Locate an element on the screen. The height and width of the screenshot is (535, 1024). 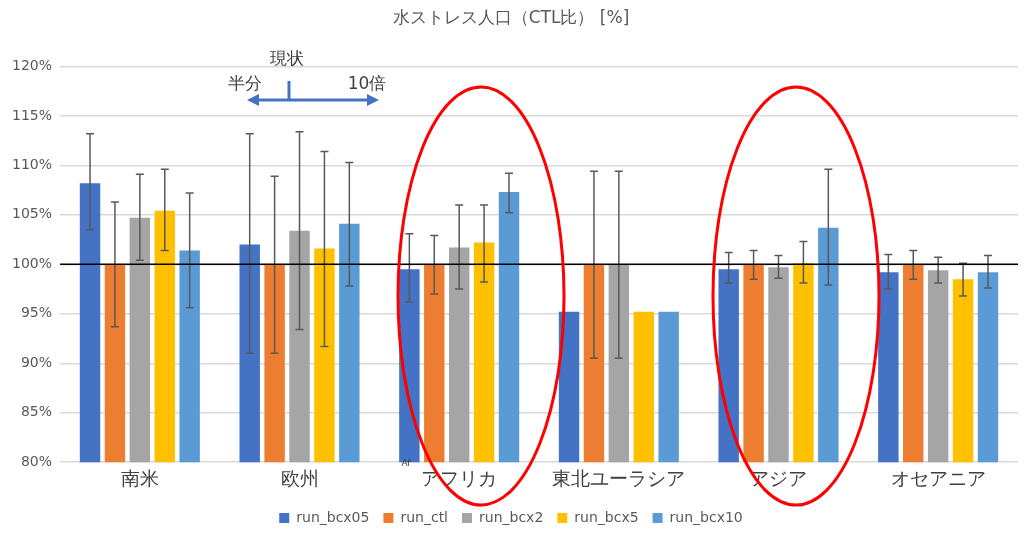
legend-label: run_bcx10 is located at coordinates (706, 516).